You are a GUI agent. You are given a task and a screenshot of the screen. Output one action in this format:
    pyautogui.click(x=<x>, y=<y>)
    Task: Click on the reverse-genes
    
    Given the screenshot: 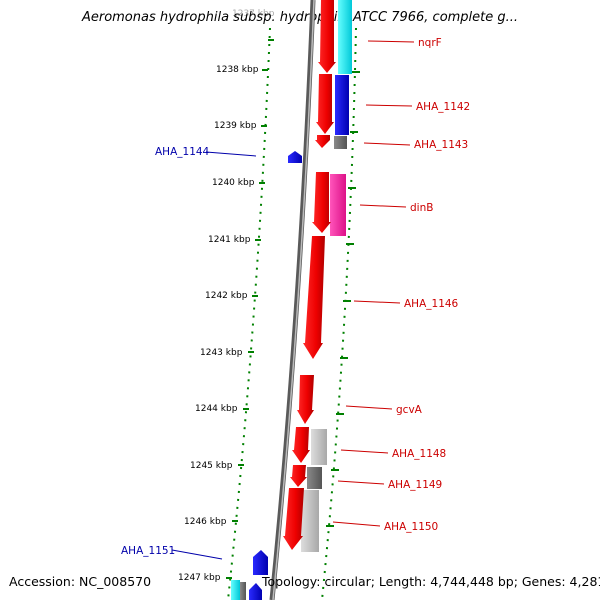 What is the action you would take?
    pyautogui.click(x=275, y=375)
    